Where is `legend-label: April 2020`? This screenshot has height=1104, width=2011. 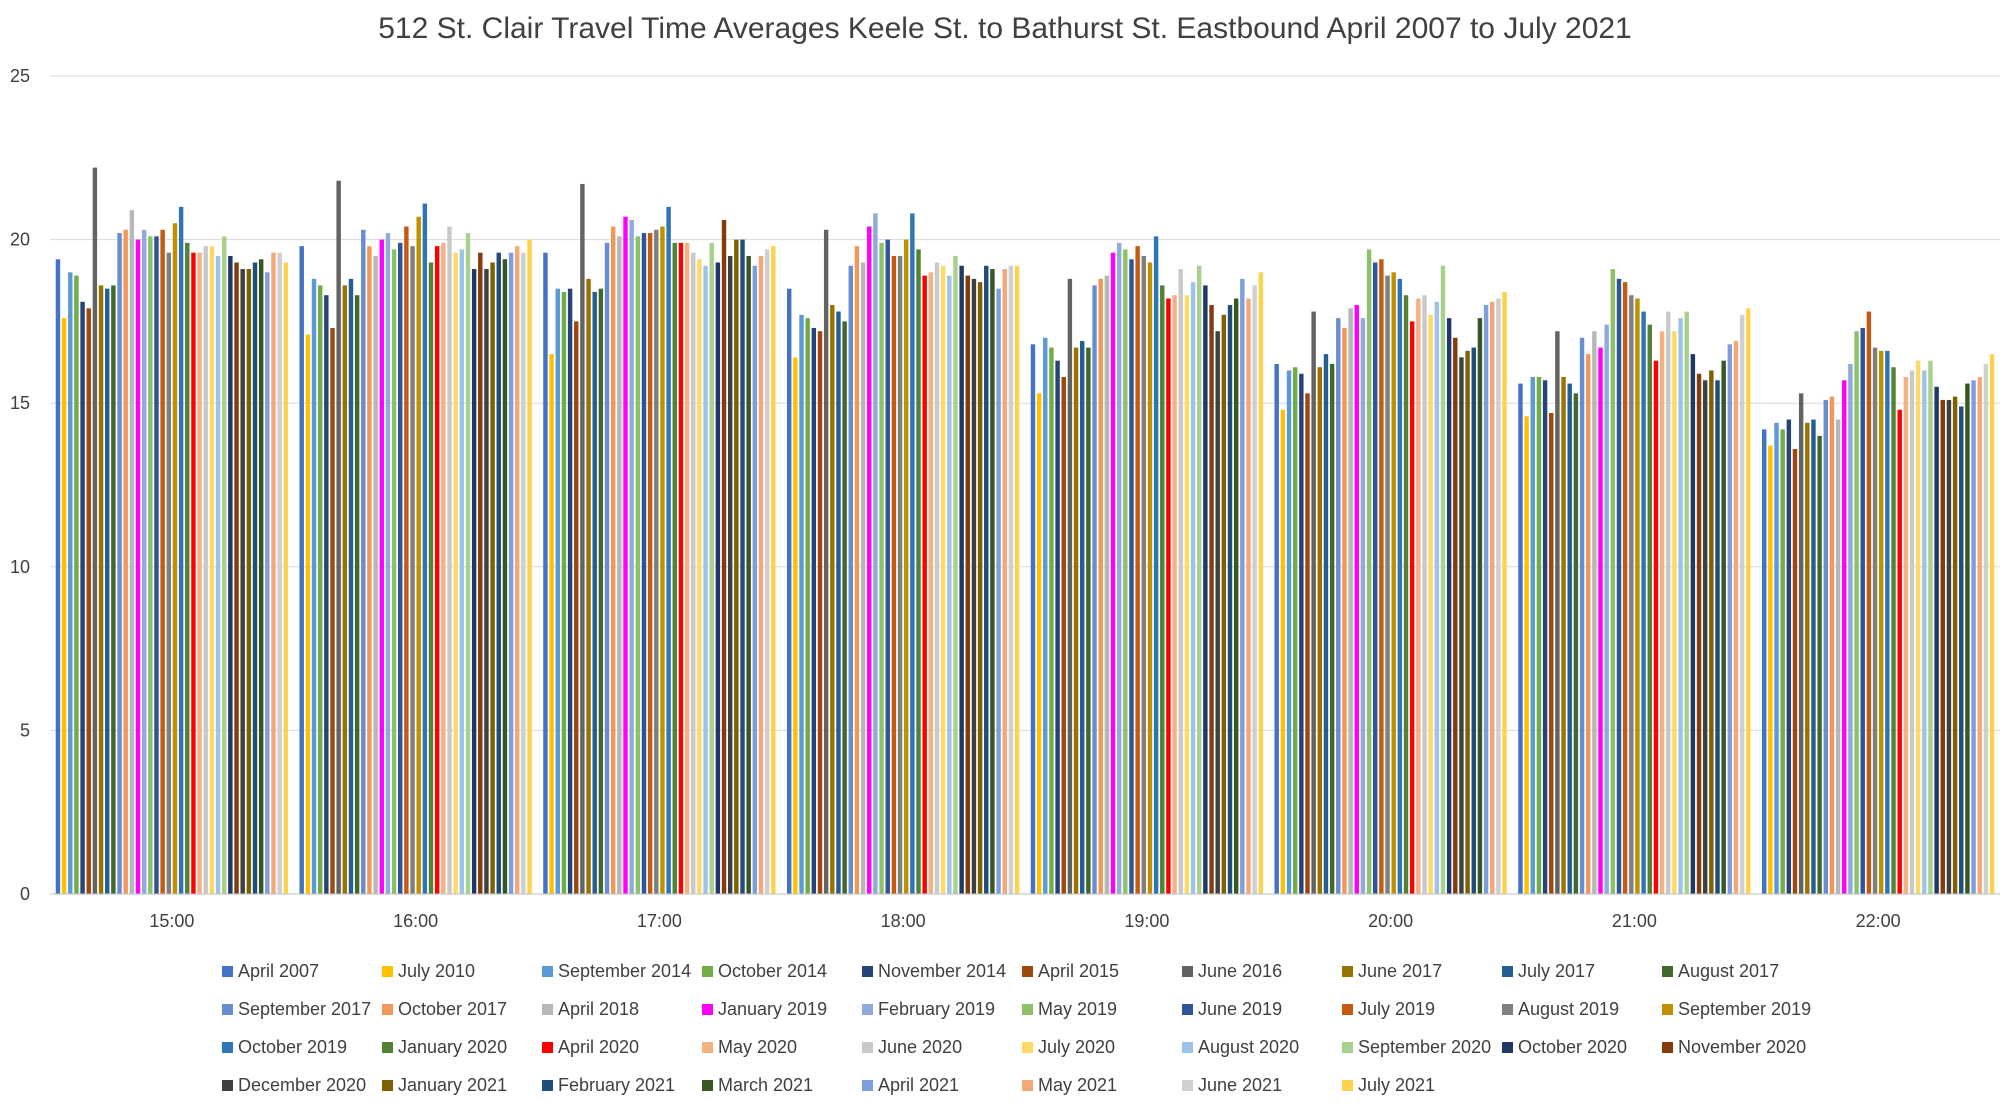 legend-label: April 2020 is located at coordinates (599, 1046).